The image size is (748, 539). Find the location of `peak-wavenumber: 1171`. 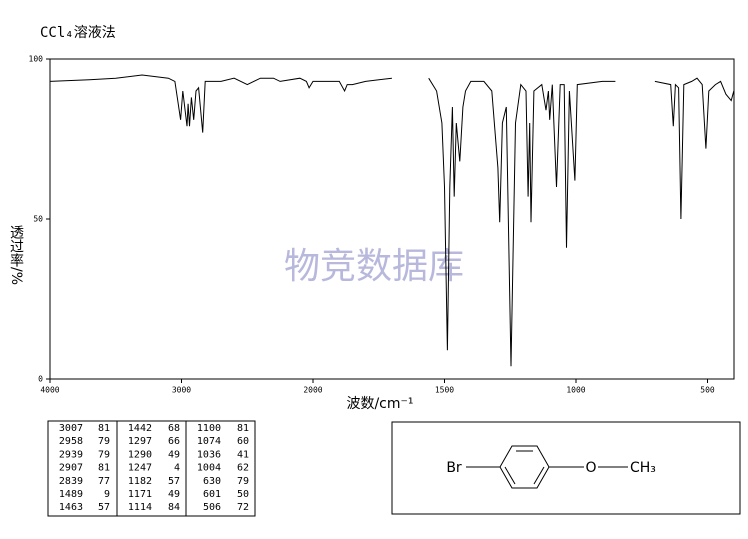

peak-wavenumber: 1171 is located at coordinates (140, 494).